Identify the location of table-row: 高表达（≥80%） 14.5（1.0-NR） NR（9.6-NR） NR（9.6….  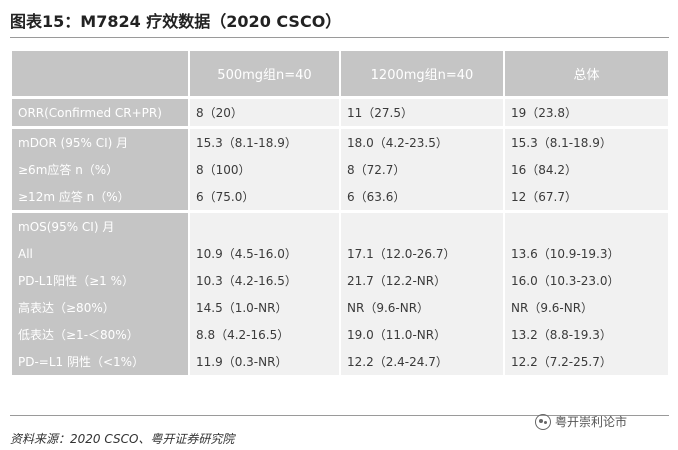
(340, 307).